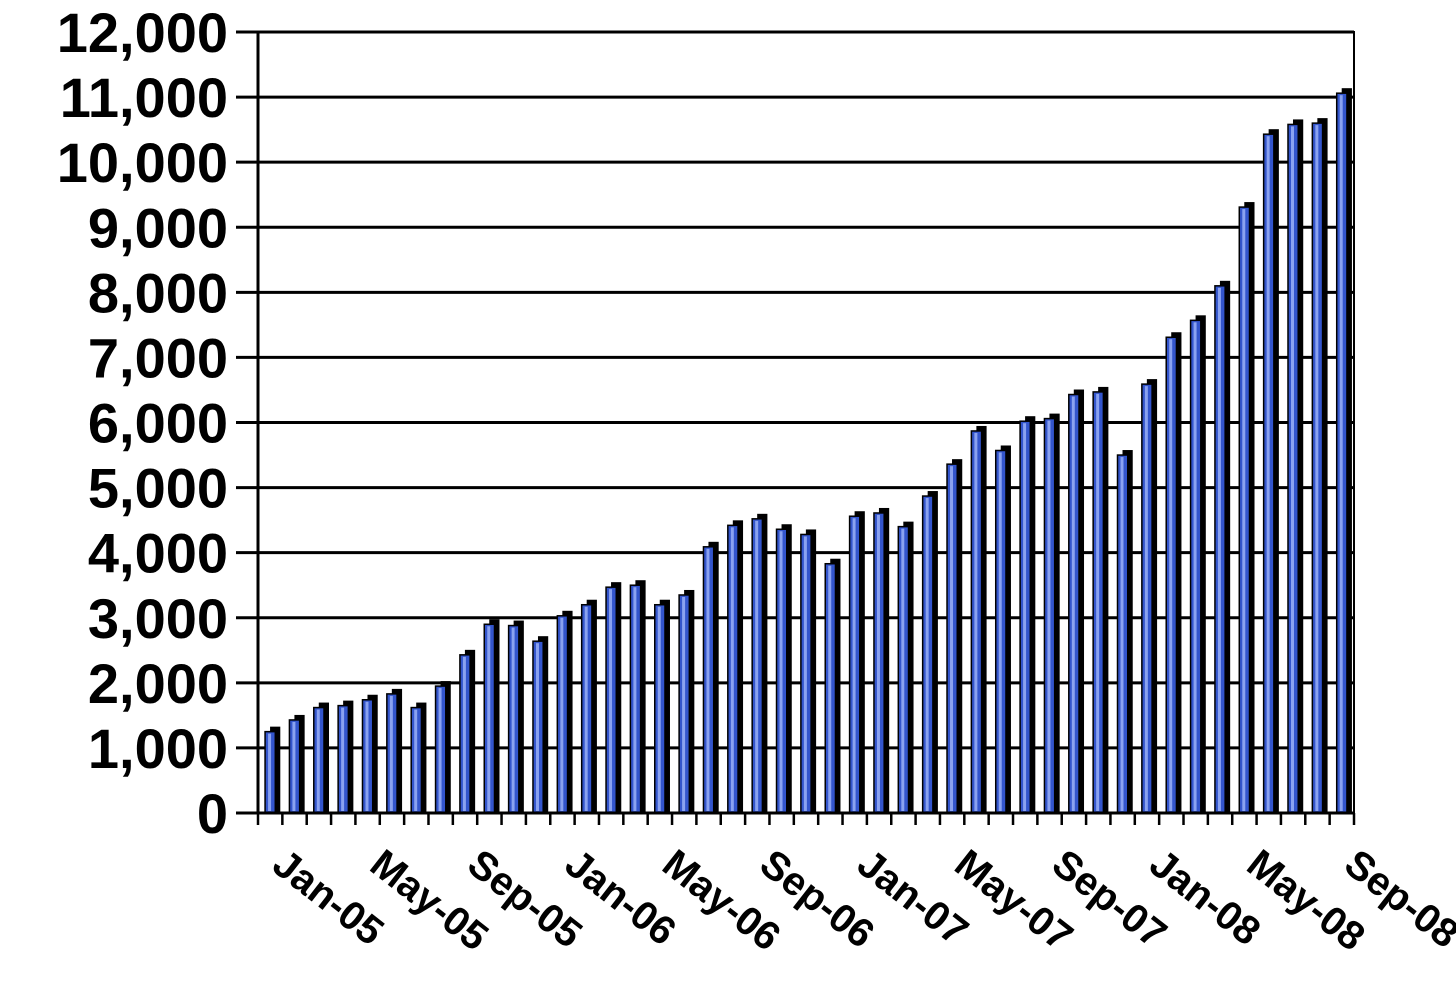 This screenshot has height=981, width=1456. Describe the element at coordinates (158, 488) in the screenshot. I see `y-tick-label: 5,000` at that location.